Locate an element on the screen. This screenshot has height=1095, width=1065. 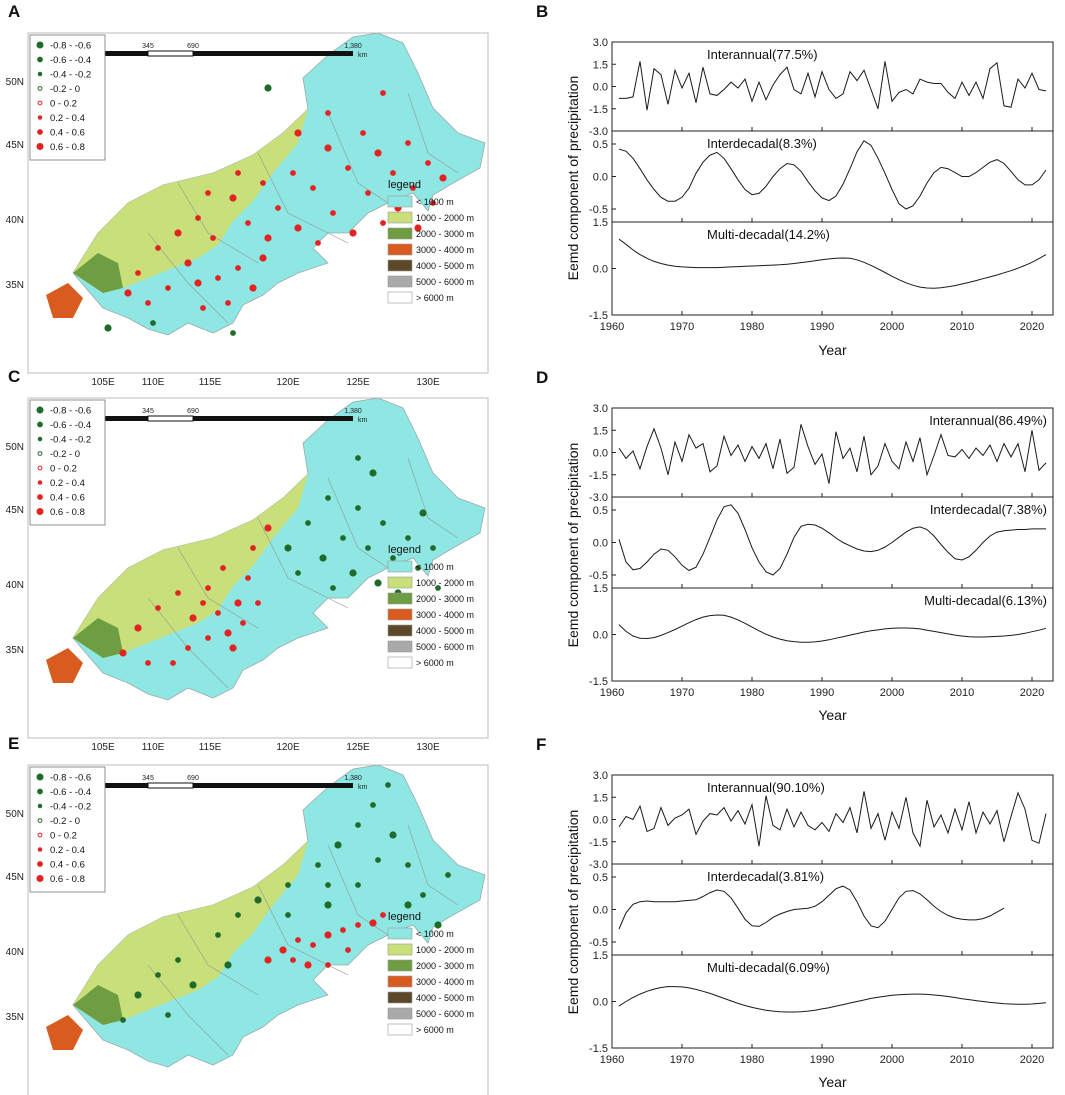
lon-label: 130E is located at coordinates (428, 382).